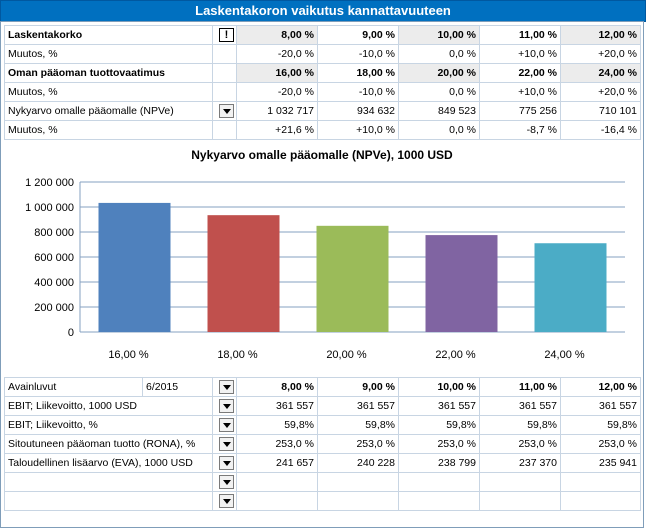  I want to click on value-cell: 11,00 %, so click(520, 35).